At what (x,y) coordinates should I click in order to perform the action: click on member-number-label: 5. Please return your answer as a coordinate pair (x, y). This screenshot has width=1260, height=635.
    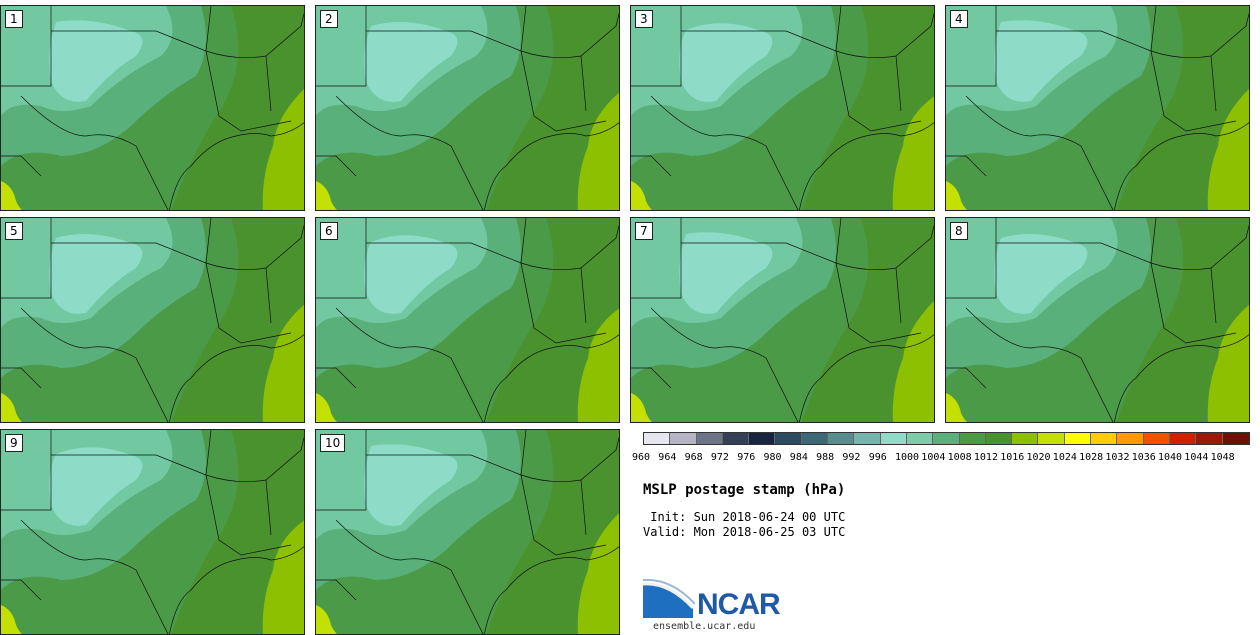
    Looking at the image, I should click on (14, 231).